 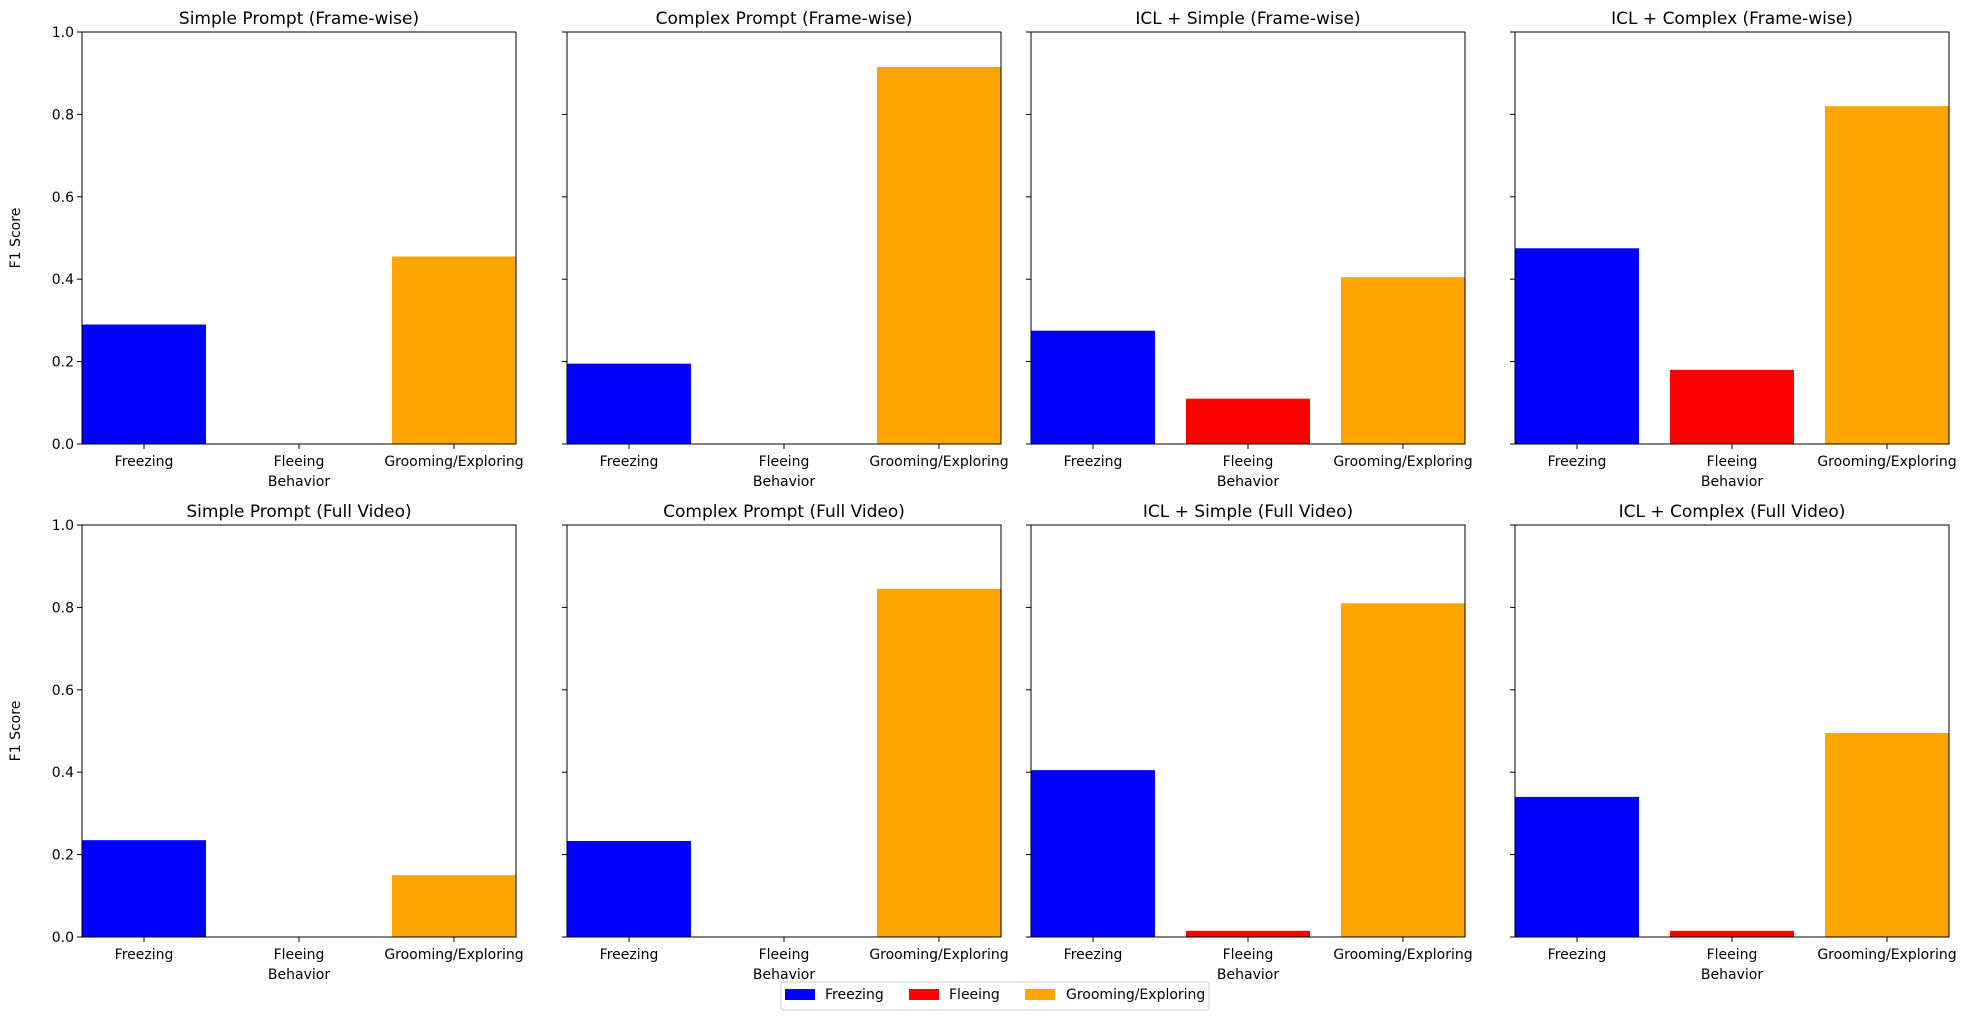 I want to click on chart-4-xtick-label-fleeing: Fleeing, so click(x=1732, y=462).